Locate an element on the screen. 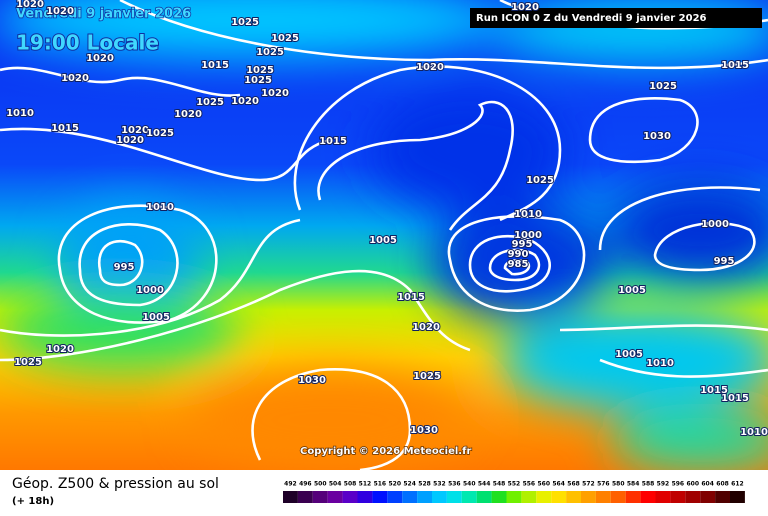  legend-label: 552 is located at coordinates (514, 484).